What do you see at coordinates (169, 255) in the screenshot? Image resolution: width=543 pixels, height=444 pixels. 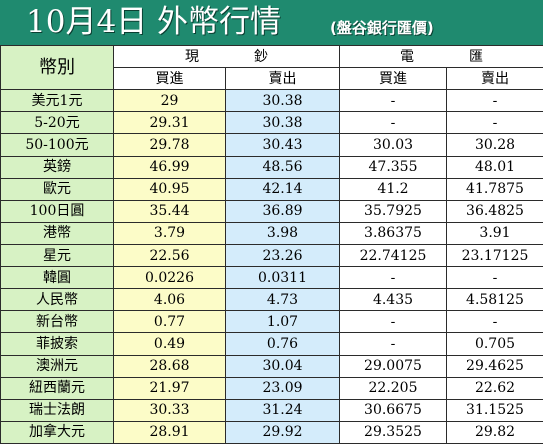 I see `cash-buy-cell: 22.56` at bounding box center [169, 255].